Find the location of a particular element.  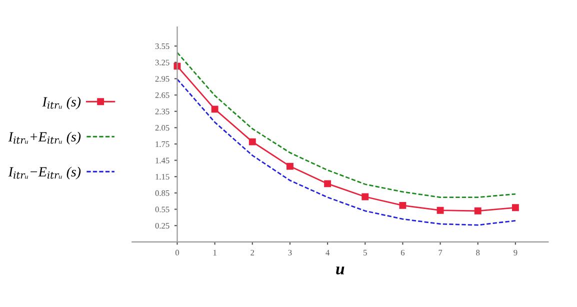

legend-label: I$_{itrᵤ}$+E$_{itrᵤ}$ (s) is located at coordinates (44, 138).